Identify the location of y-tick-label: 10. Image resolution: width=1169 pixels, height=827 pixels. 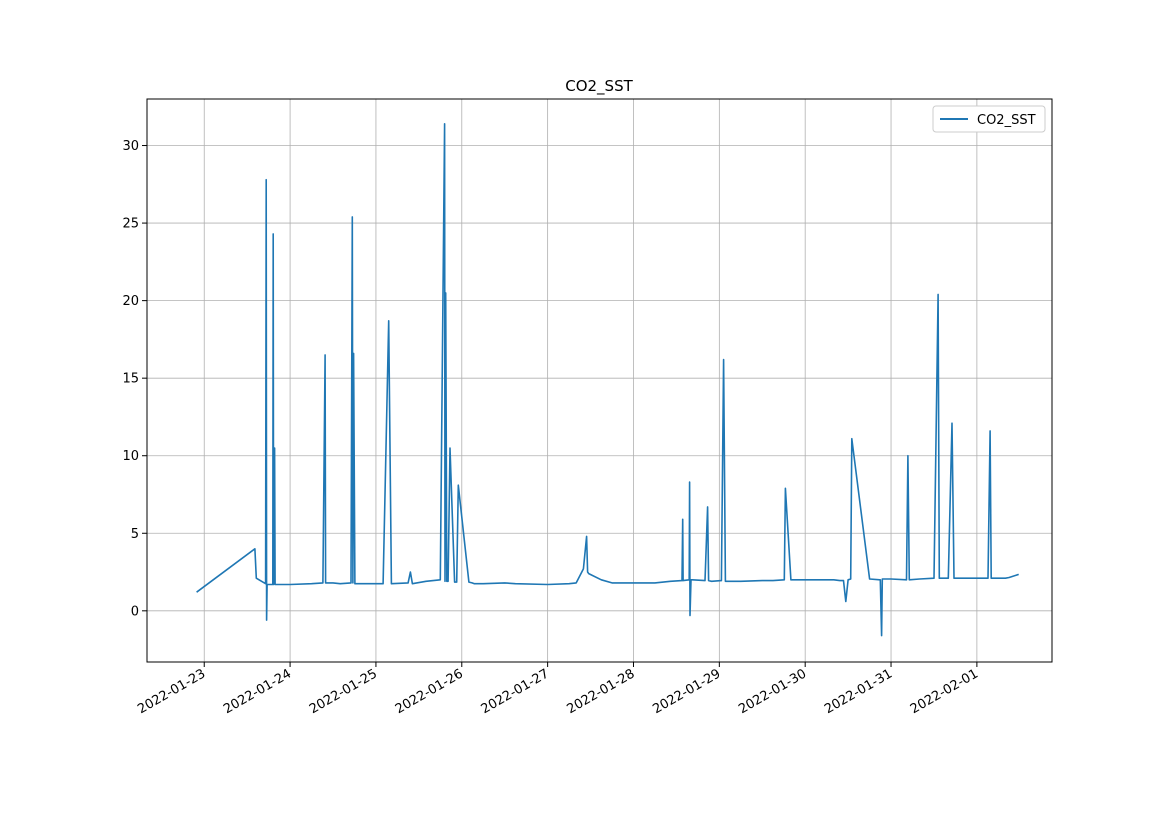
(130, 456).